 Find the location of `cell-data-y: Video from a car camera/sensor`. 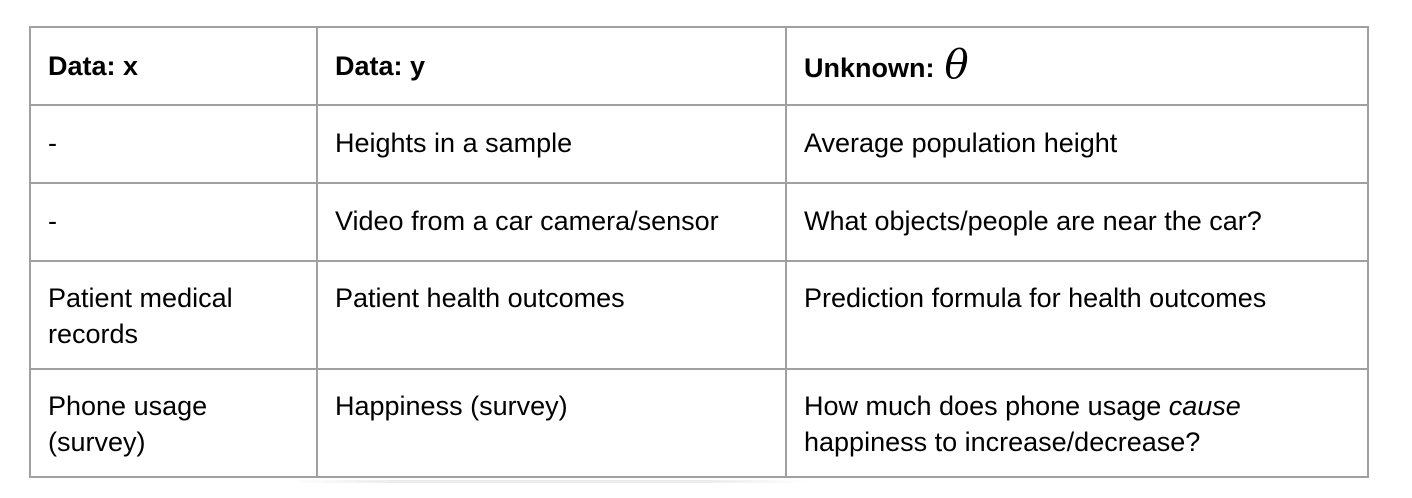

cell-data-y: Video from a car camera/sensor is located at coordinates (551, 222).